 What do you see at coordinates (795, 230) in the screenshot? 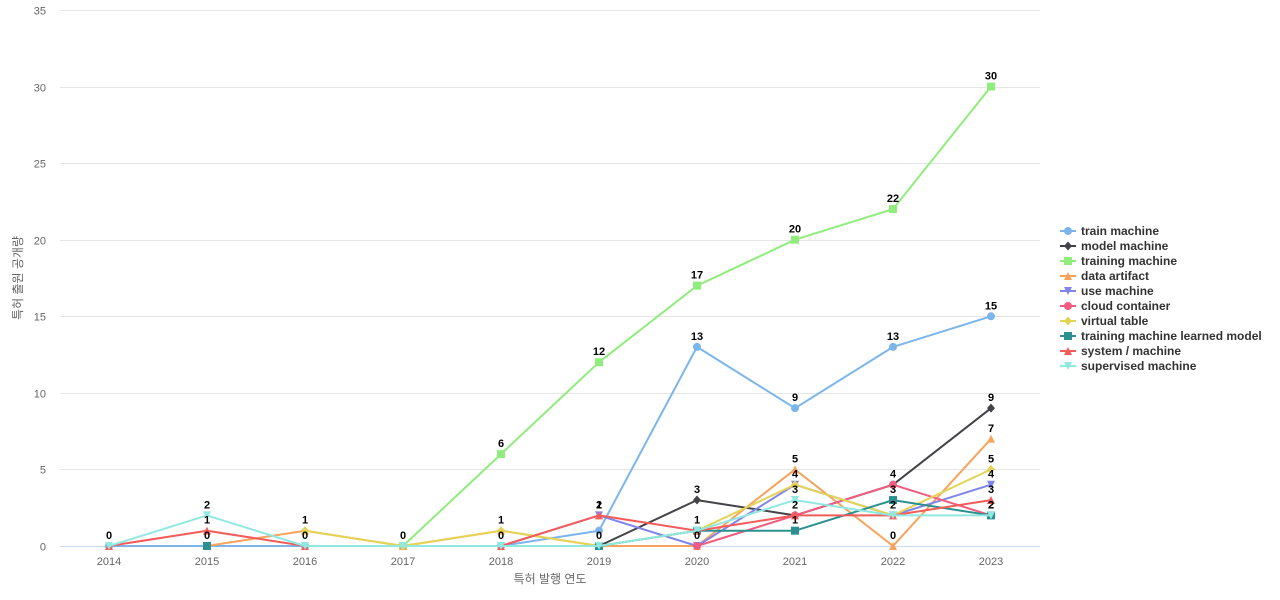
I see `data-label: 20` at bounding box center [795, 230].